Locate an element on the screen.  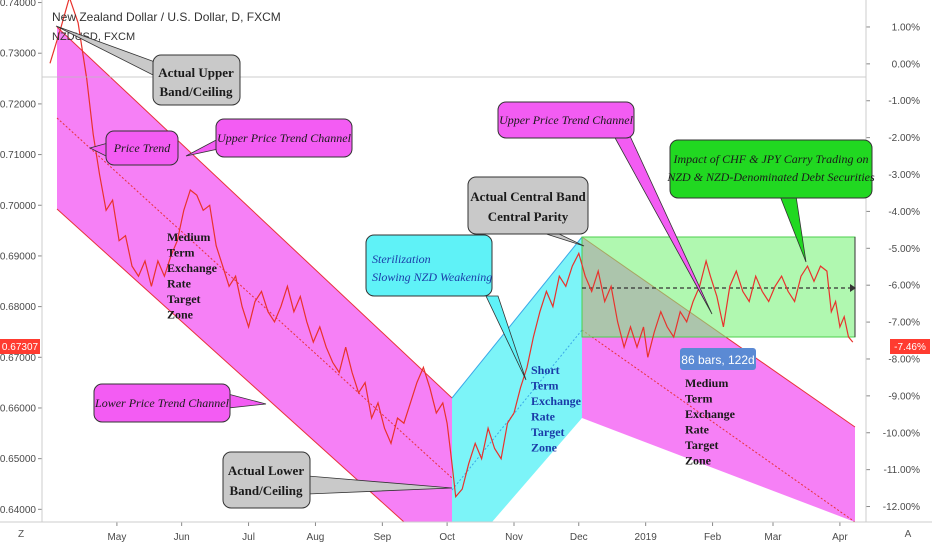
y-tick-label: 0.69000 is located at coordinates (18, 256).